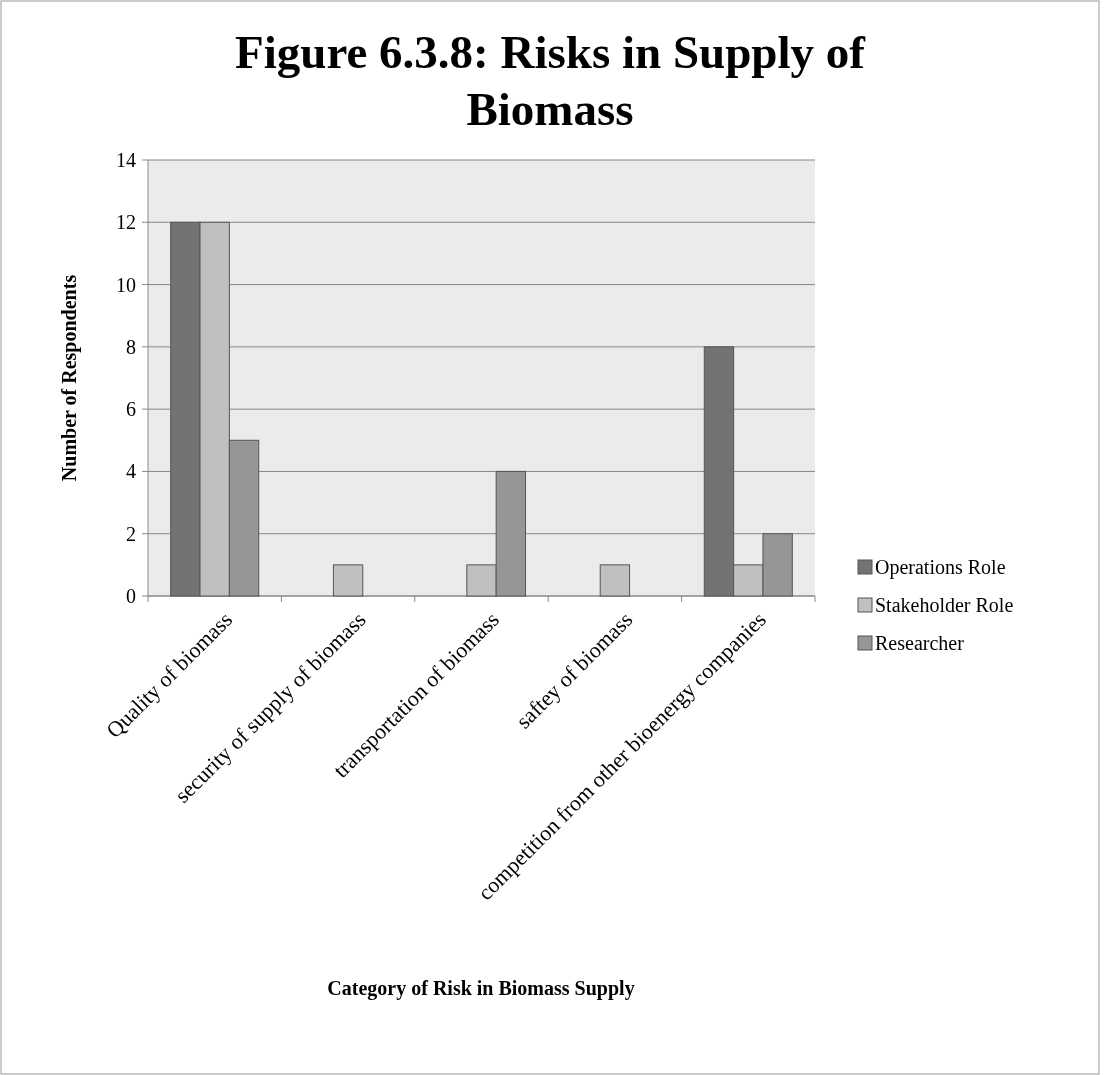  What do you see at coordinates (131, 346) in the screenshot?
I see `y-tick-label: 8` at bounding box center [131, 346].